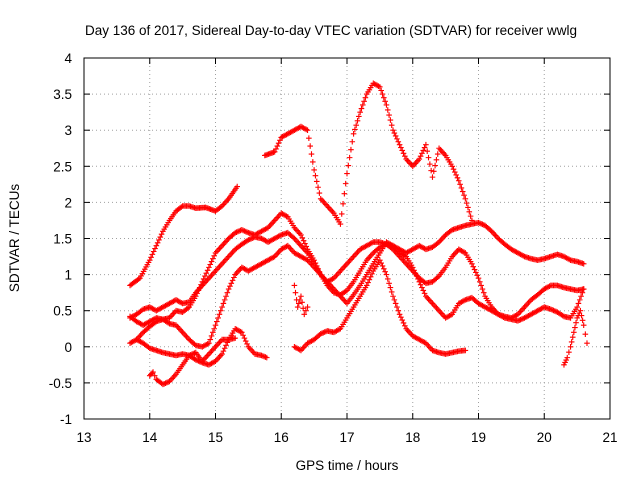 This screenshot has width=640, height=480. Describe the element at coordinates (412, 437) in the screenshot. I see `x-tick-label: 18` at that location.